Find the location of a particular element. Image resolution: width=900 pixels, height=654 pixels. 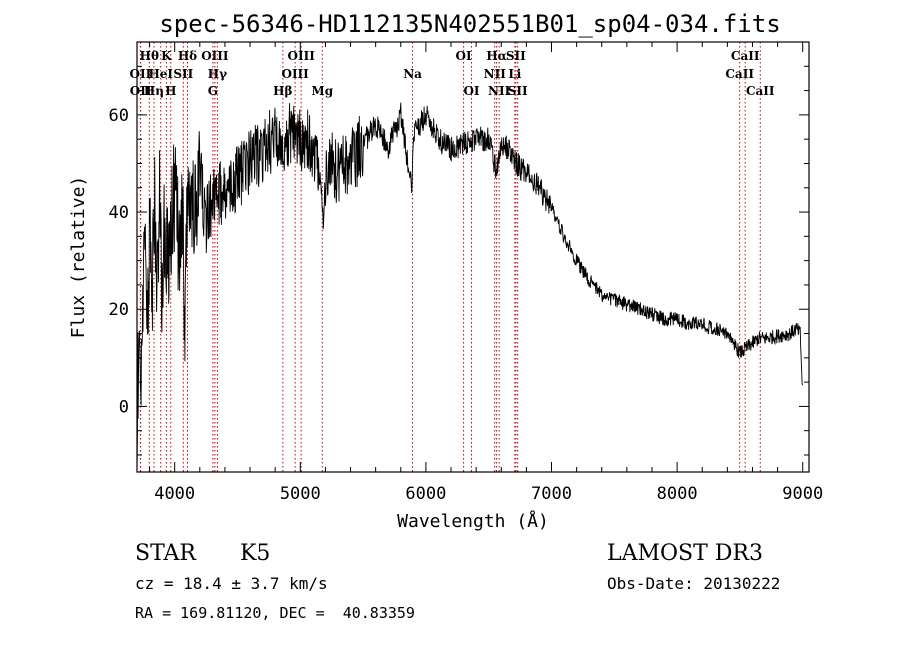

line-label: Na is located at coordinates (412, 74).